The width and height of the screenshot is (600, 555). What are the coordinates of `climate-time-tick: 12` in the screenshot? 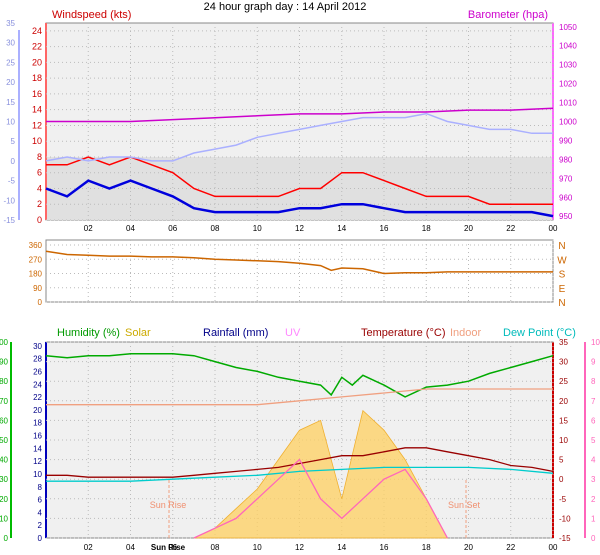 It's located at (299, 547).